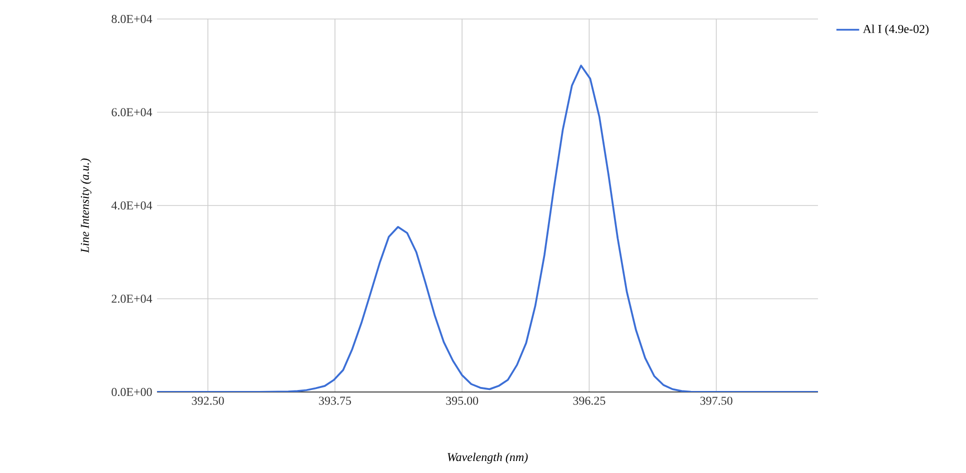 This screenshot has height=473, width=966. What do you see at coordinates (589, 400) in the screenshot?
I see `x-tick-label: 396.25` at bounding box center [589, 400].